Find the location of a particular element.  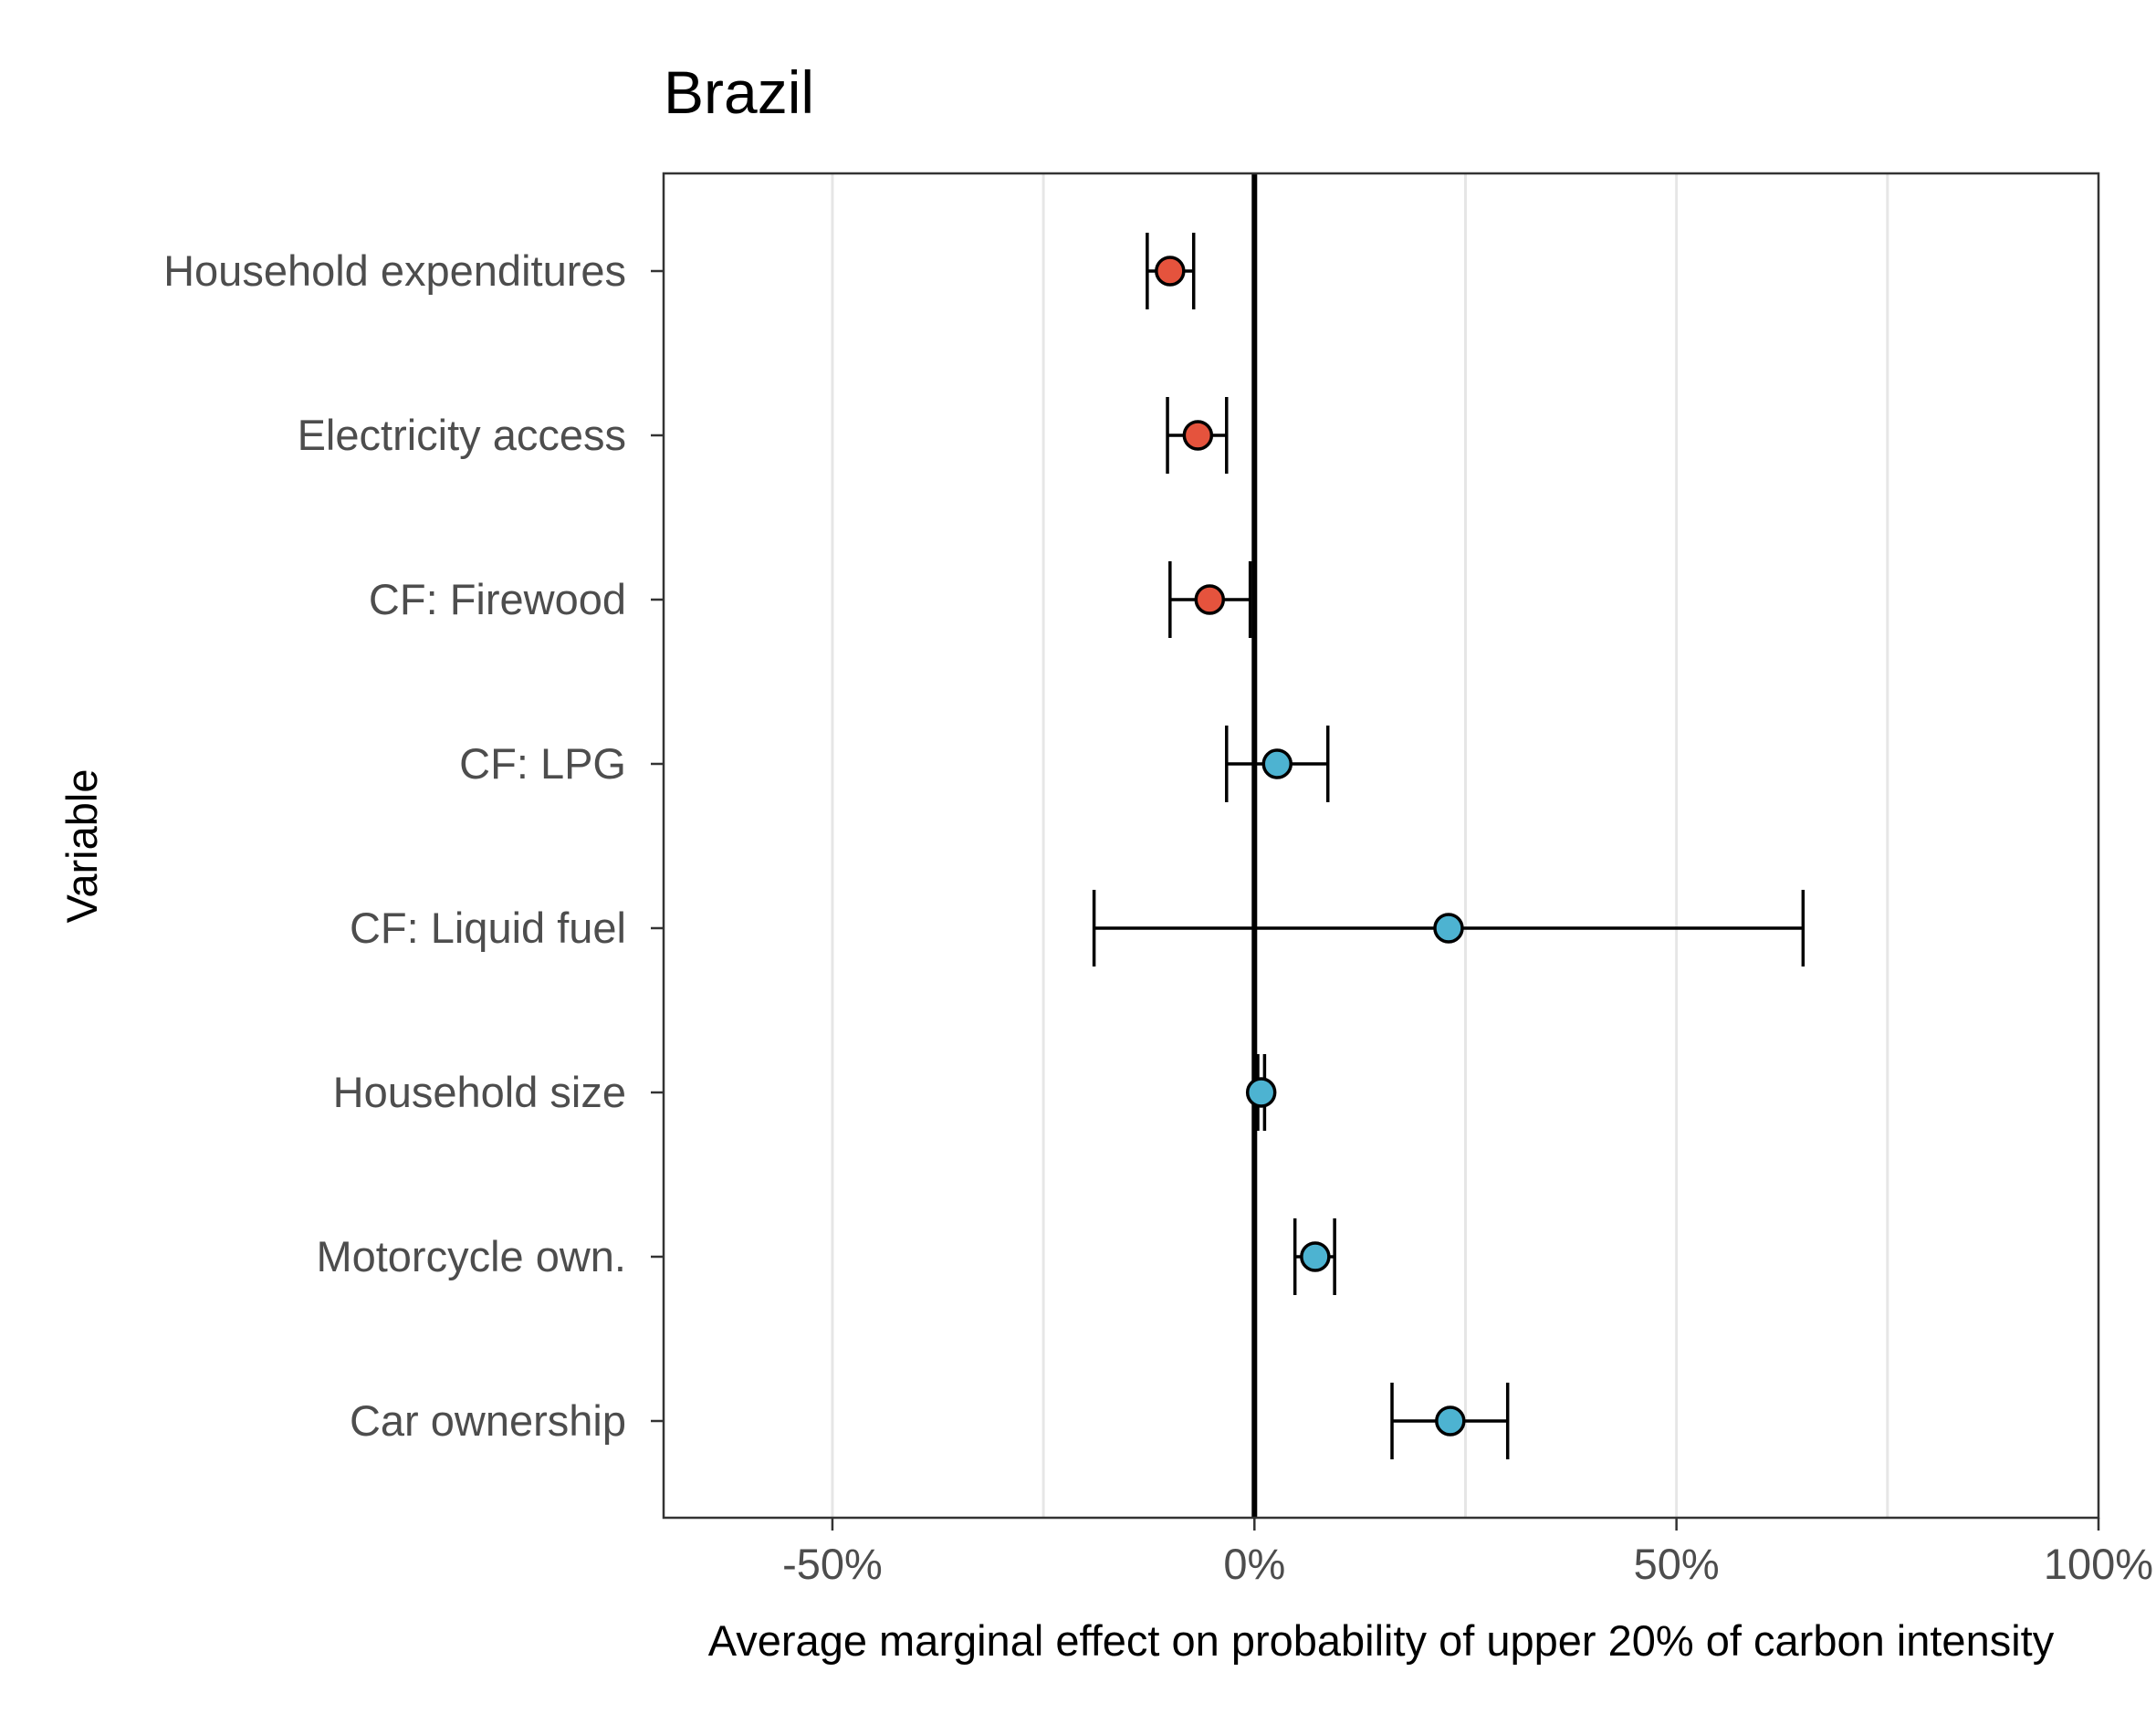

y-tick-label: CF: Liquid fuel is located at coordinates (488, 928).